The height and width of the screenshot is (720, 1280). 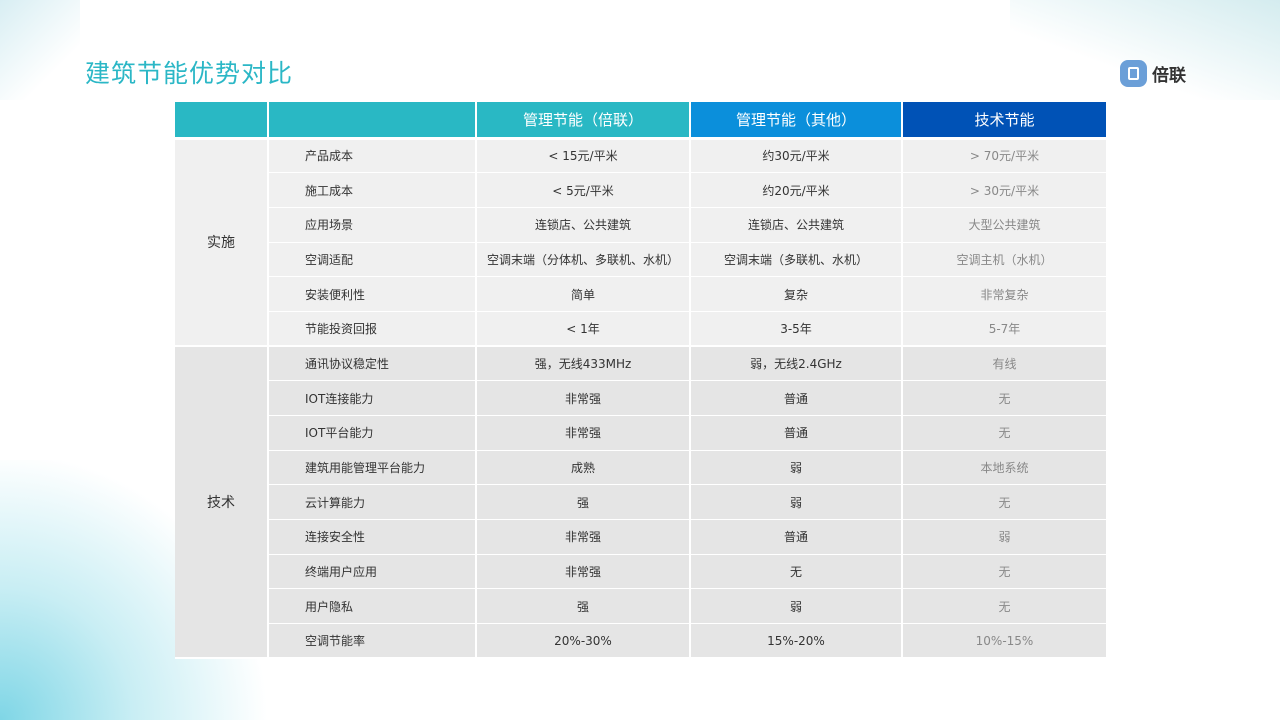 I want to click on brand-logo: 倍联, so click(x=1153, y=73).